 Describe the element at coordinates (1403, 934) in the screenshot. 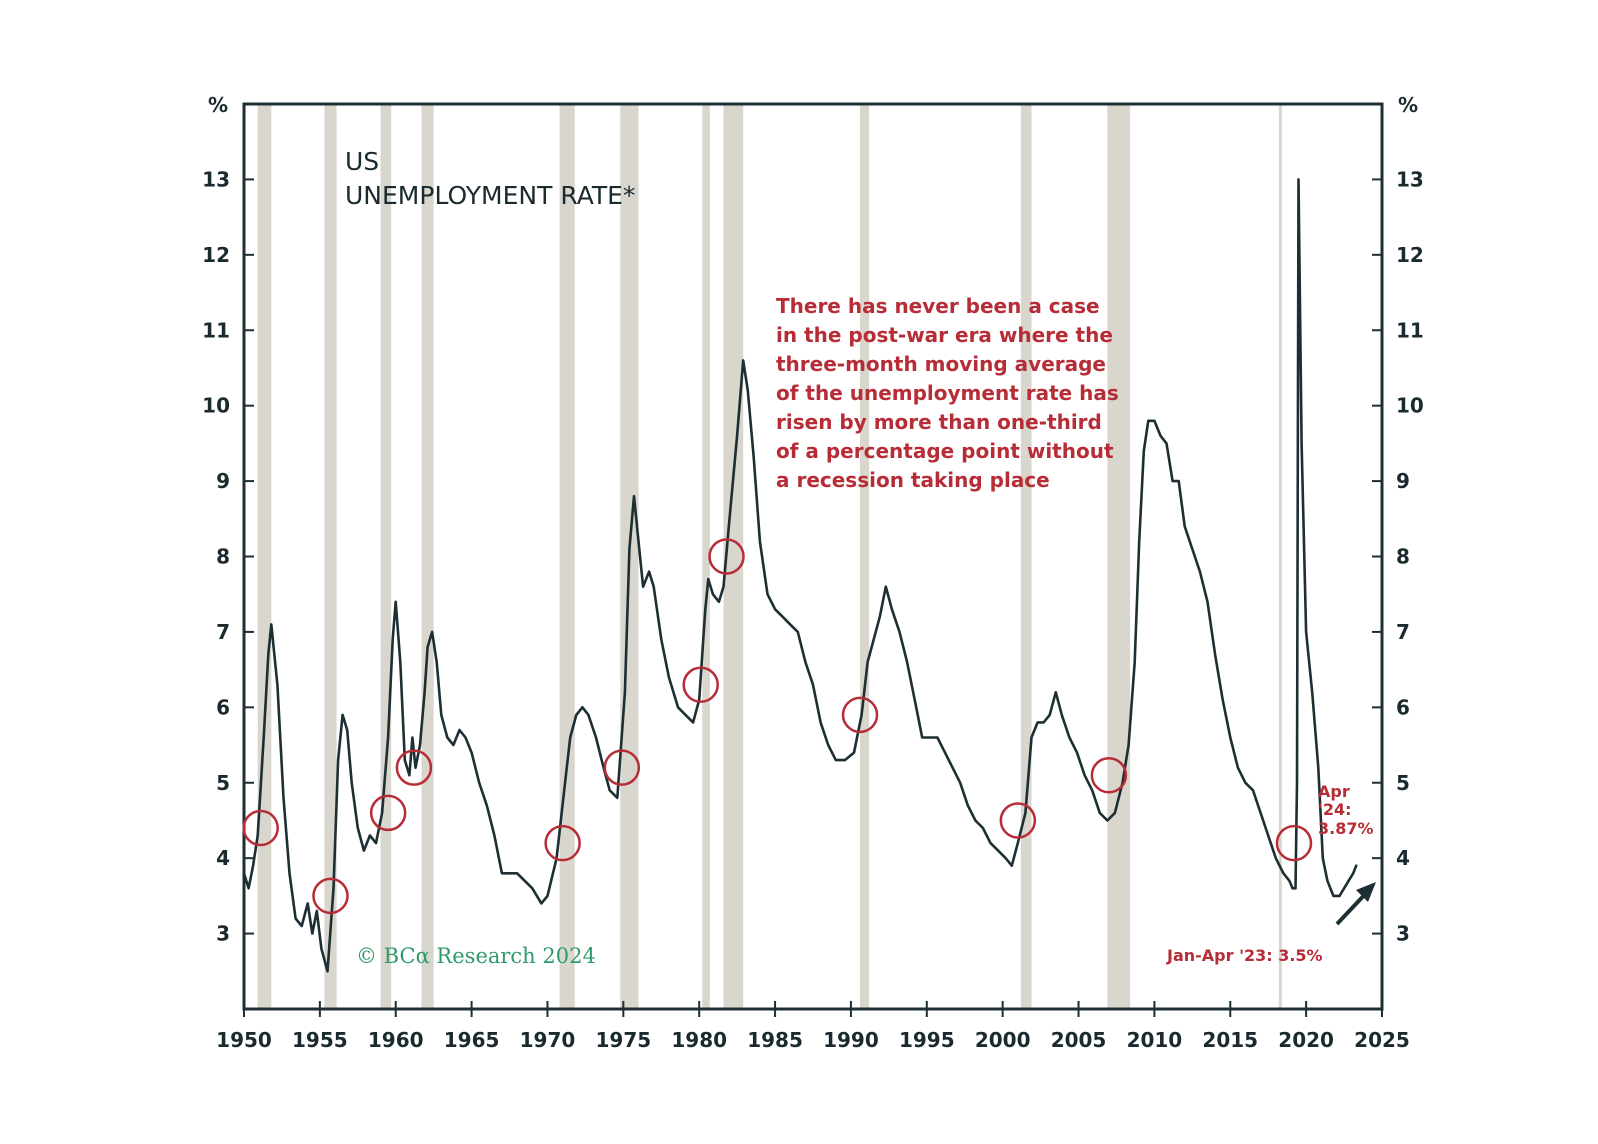

I see `y-tick-label-right: 3` at that location.